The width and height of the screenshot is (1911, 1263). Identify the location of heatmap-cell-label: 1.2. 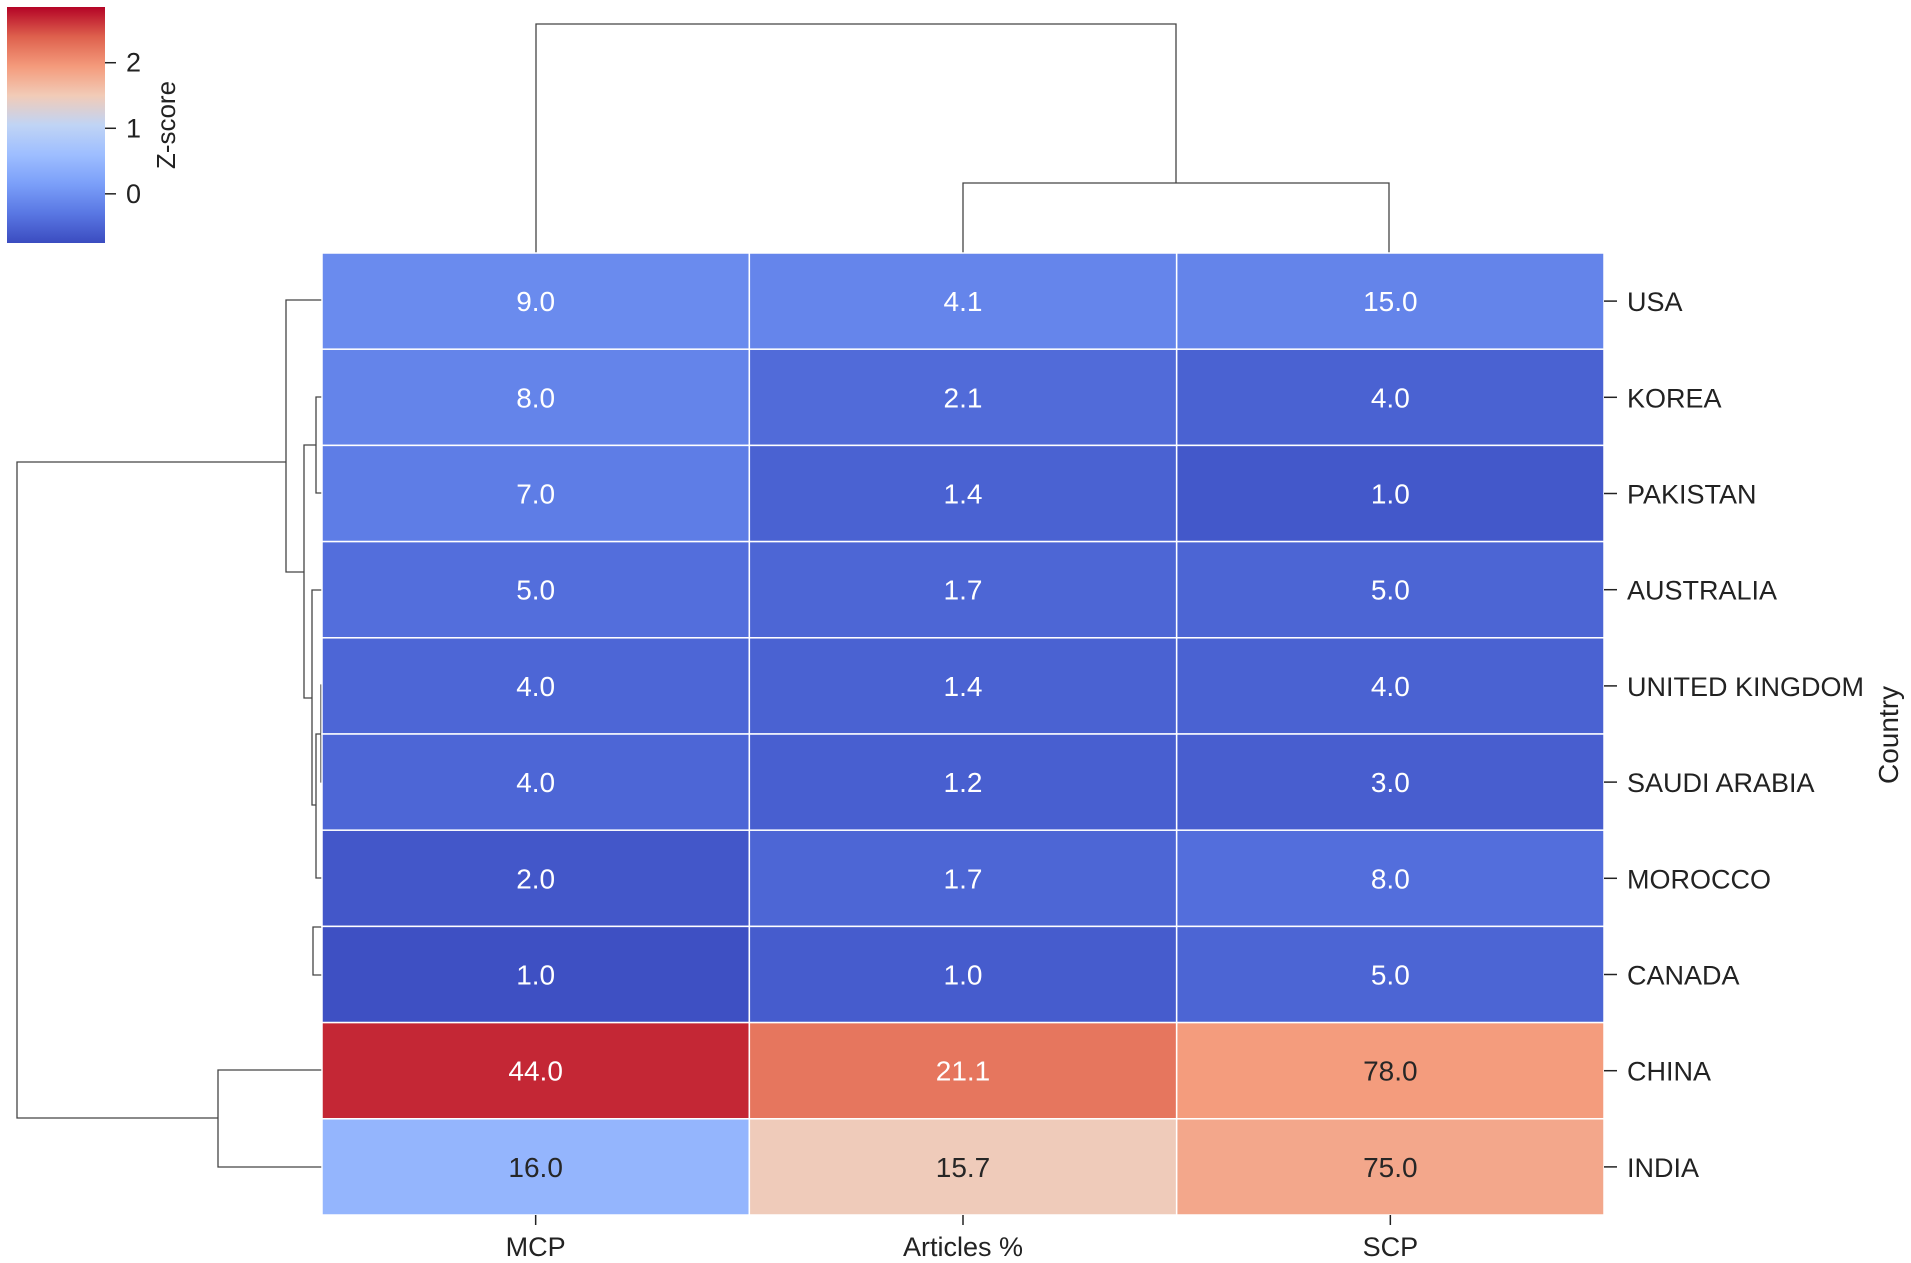
(963, 782).